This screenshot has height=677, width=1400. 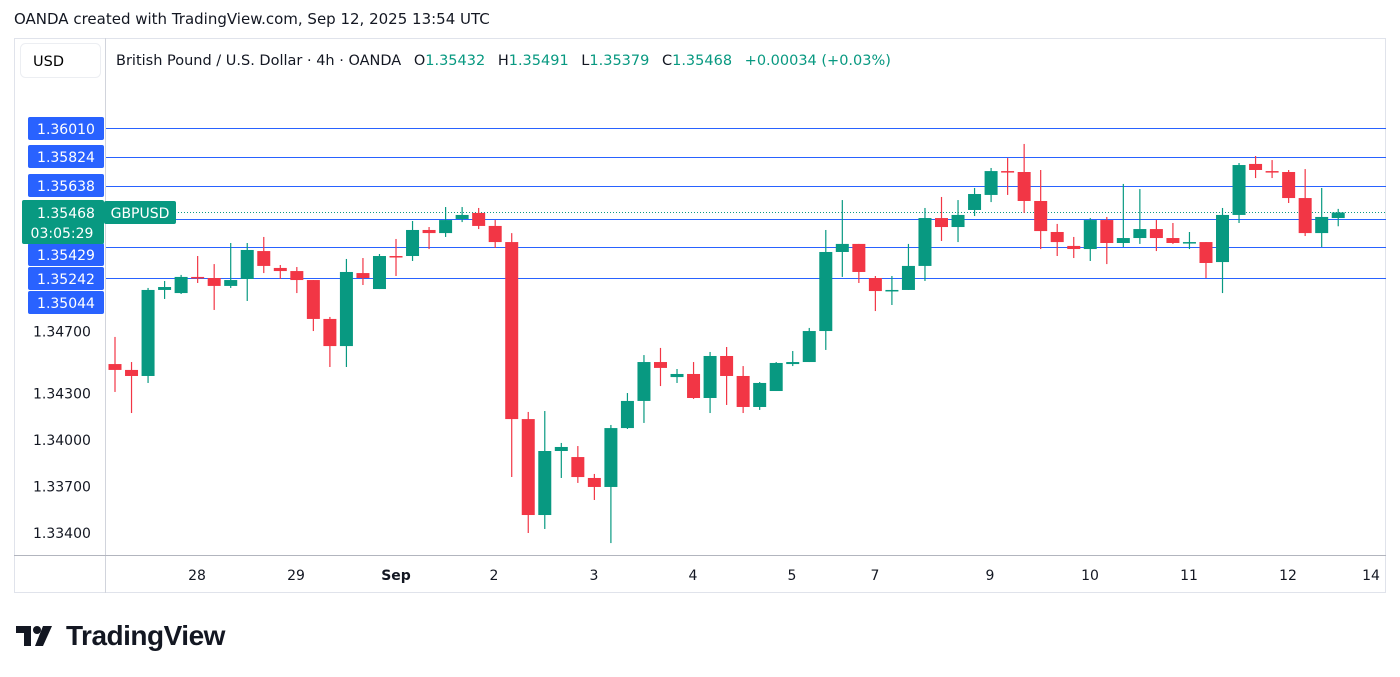 I want to click on time-tick-label: 12, so click(x=1288, y=576).